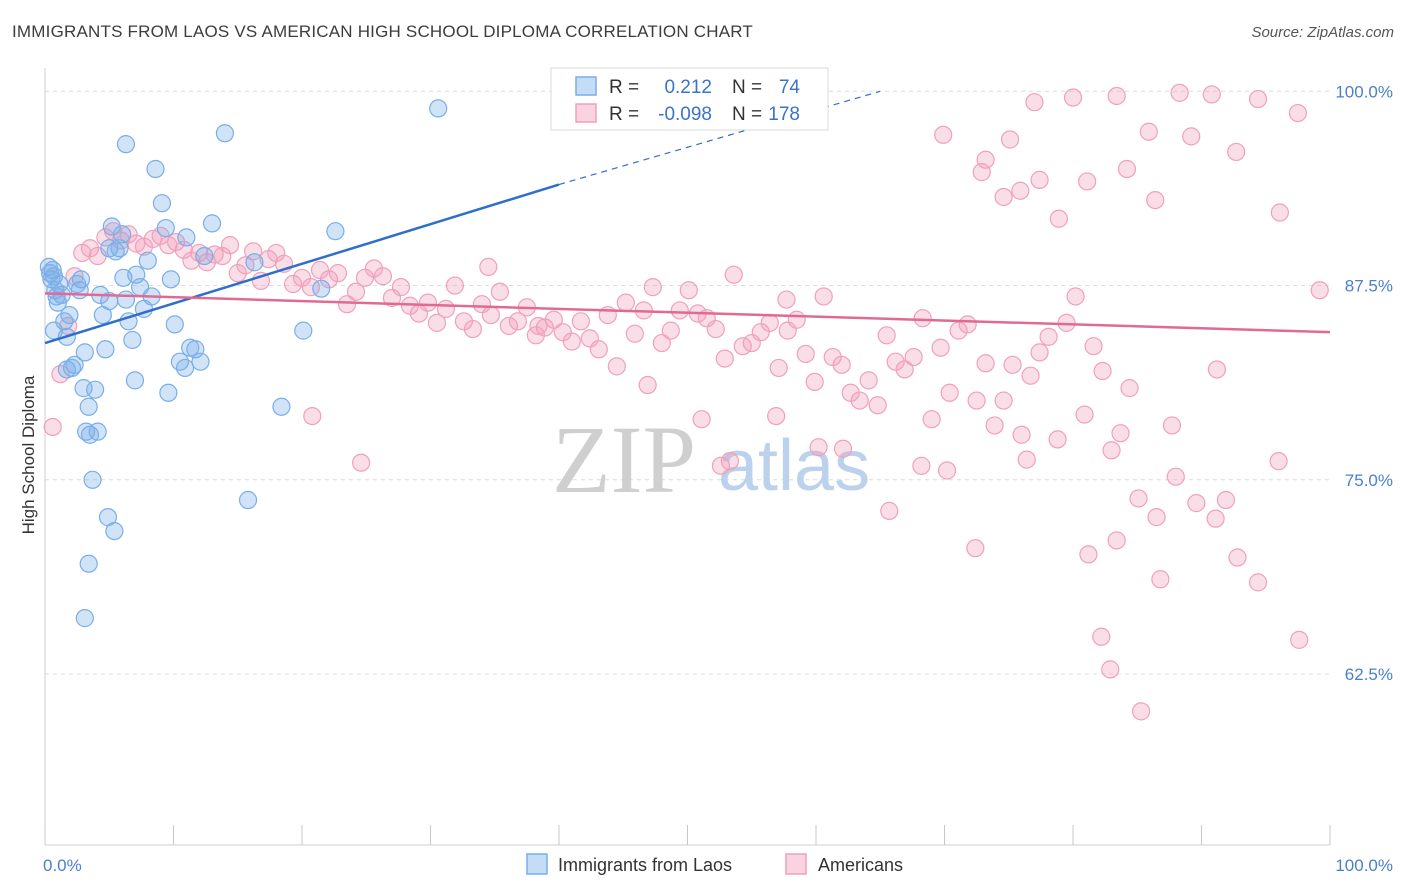 The image size is (1406, 892). What do you see at coordinates (796, 864) in the screenshot?
I see `bottom-legend-swatch-americans` at bounding box center [796, 864].